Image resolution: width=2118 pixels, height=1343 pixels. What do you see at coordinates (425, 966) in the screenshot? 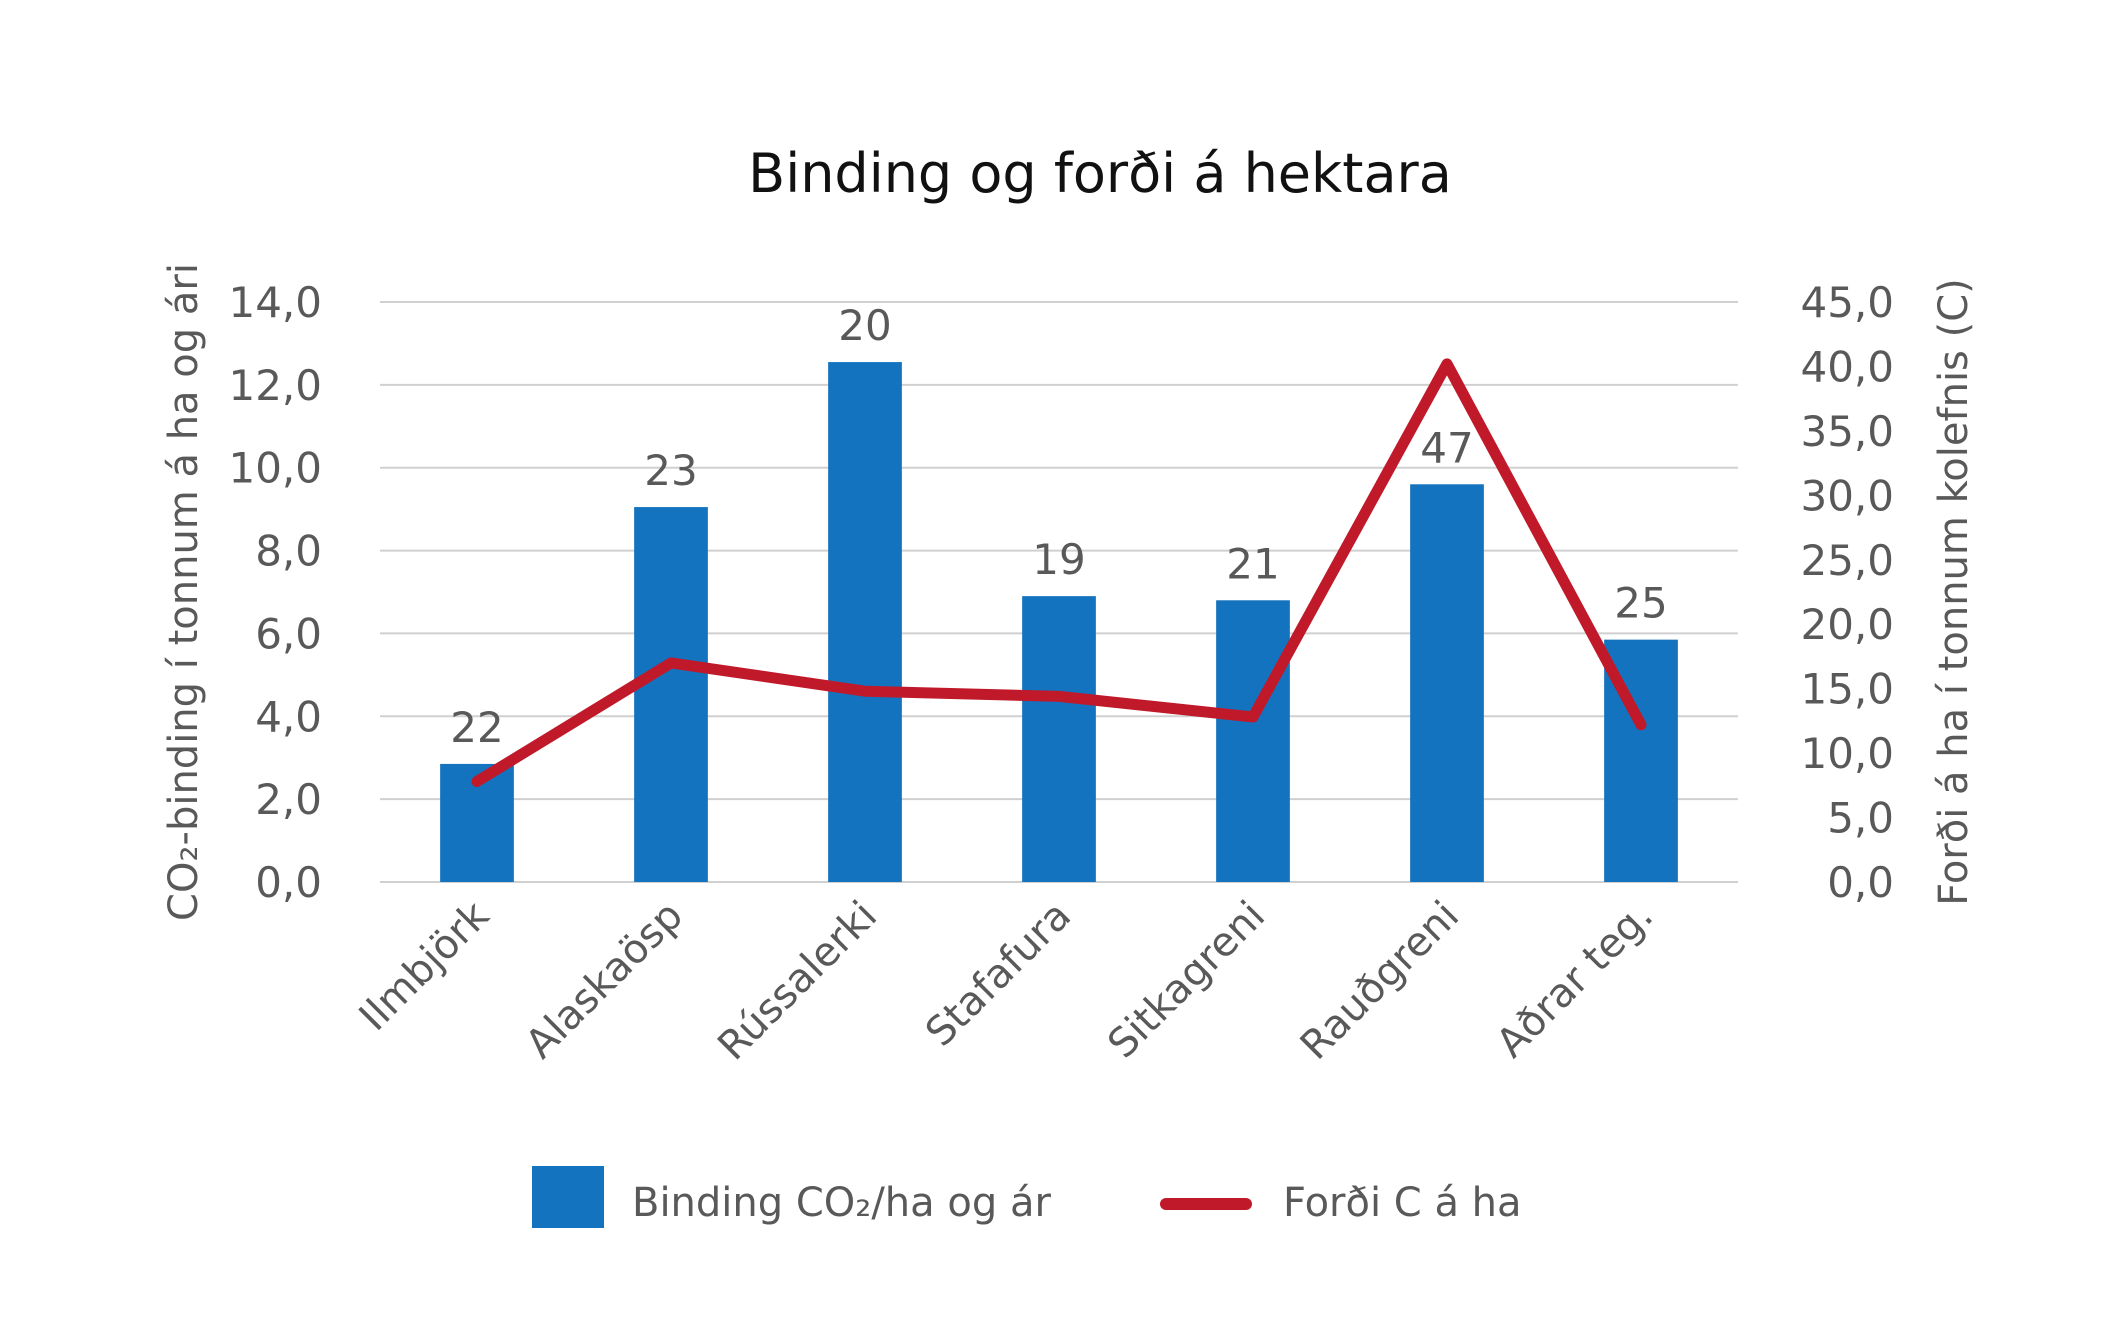
I see `category-label: Ilmbjörk` at bounding box center [425, 966].